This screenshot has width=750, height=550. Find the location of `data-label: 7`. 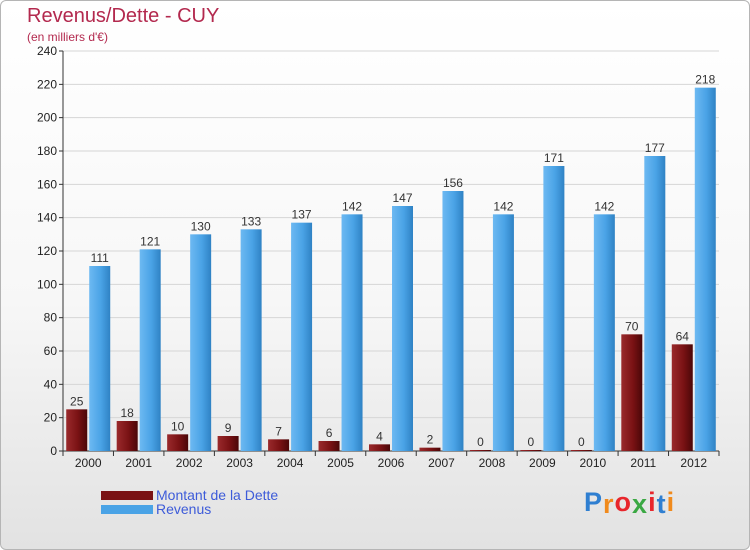

data-label: 7 is located at coordinates (278, 431).